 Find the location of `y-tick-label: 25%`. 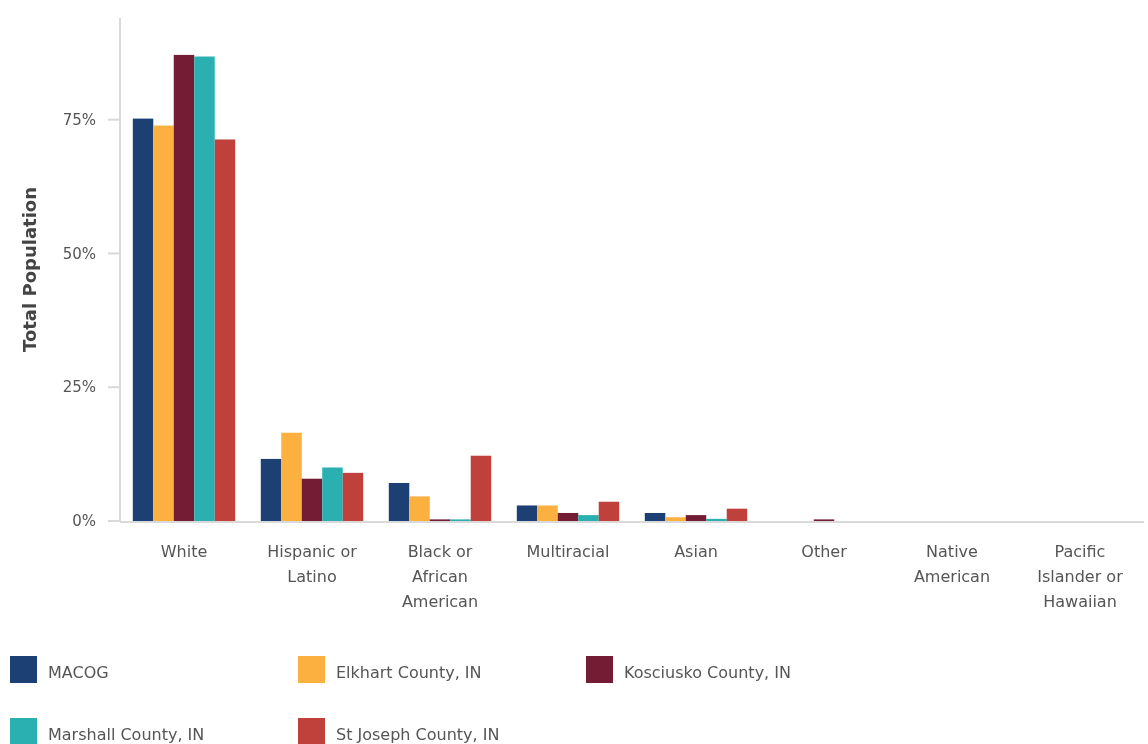

y-tick-label: 25% is located at coordinates (79, 387).